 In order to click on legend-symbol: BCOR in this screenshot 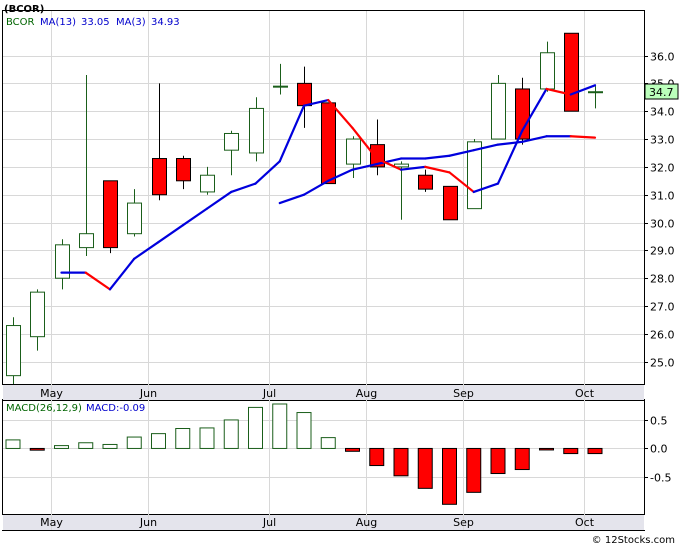, I will do `click(20, 22)`.